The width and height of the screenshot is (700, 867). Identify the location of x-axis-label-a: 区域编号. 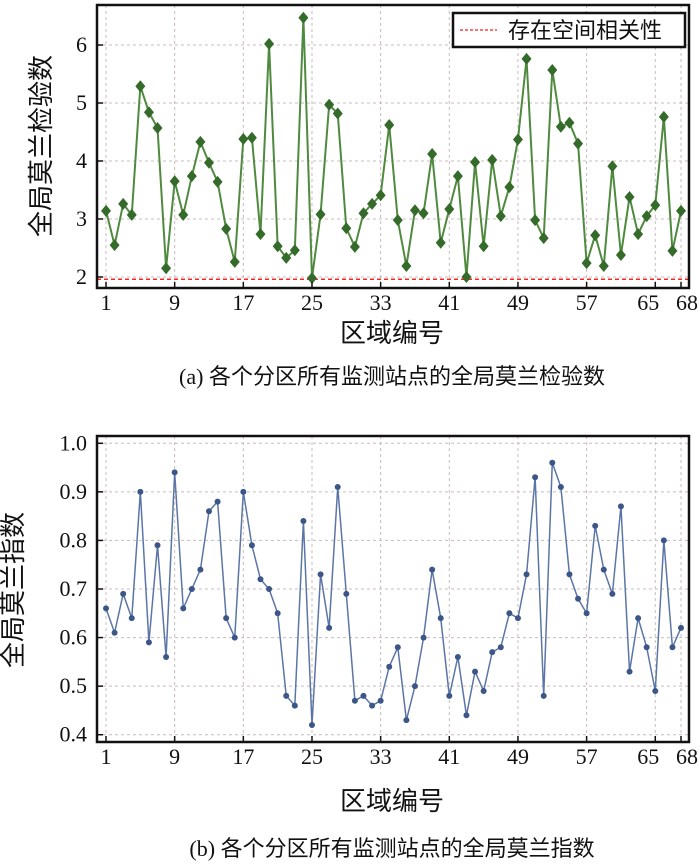
(392, 333).